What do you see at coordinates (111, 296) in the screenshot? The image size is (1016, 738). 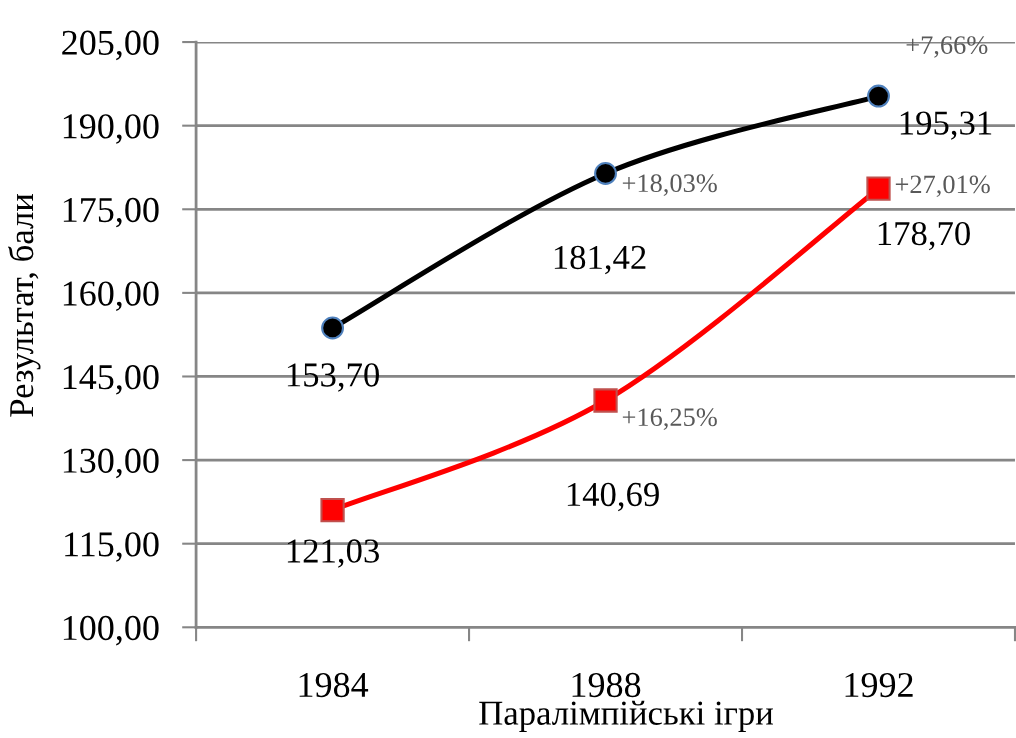 I see `y-tick-label: 160,00` at bounding box center [111, 296].